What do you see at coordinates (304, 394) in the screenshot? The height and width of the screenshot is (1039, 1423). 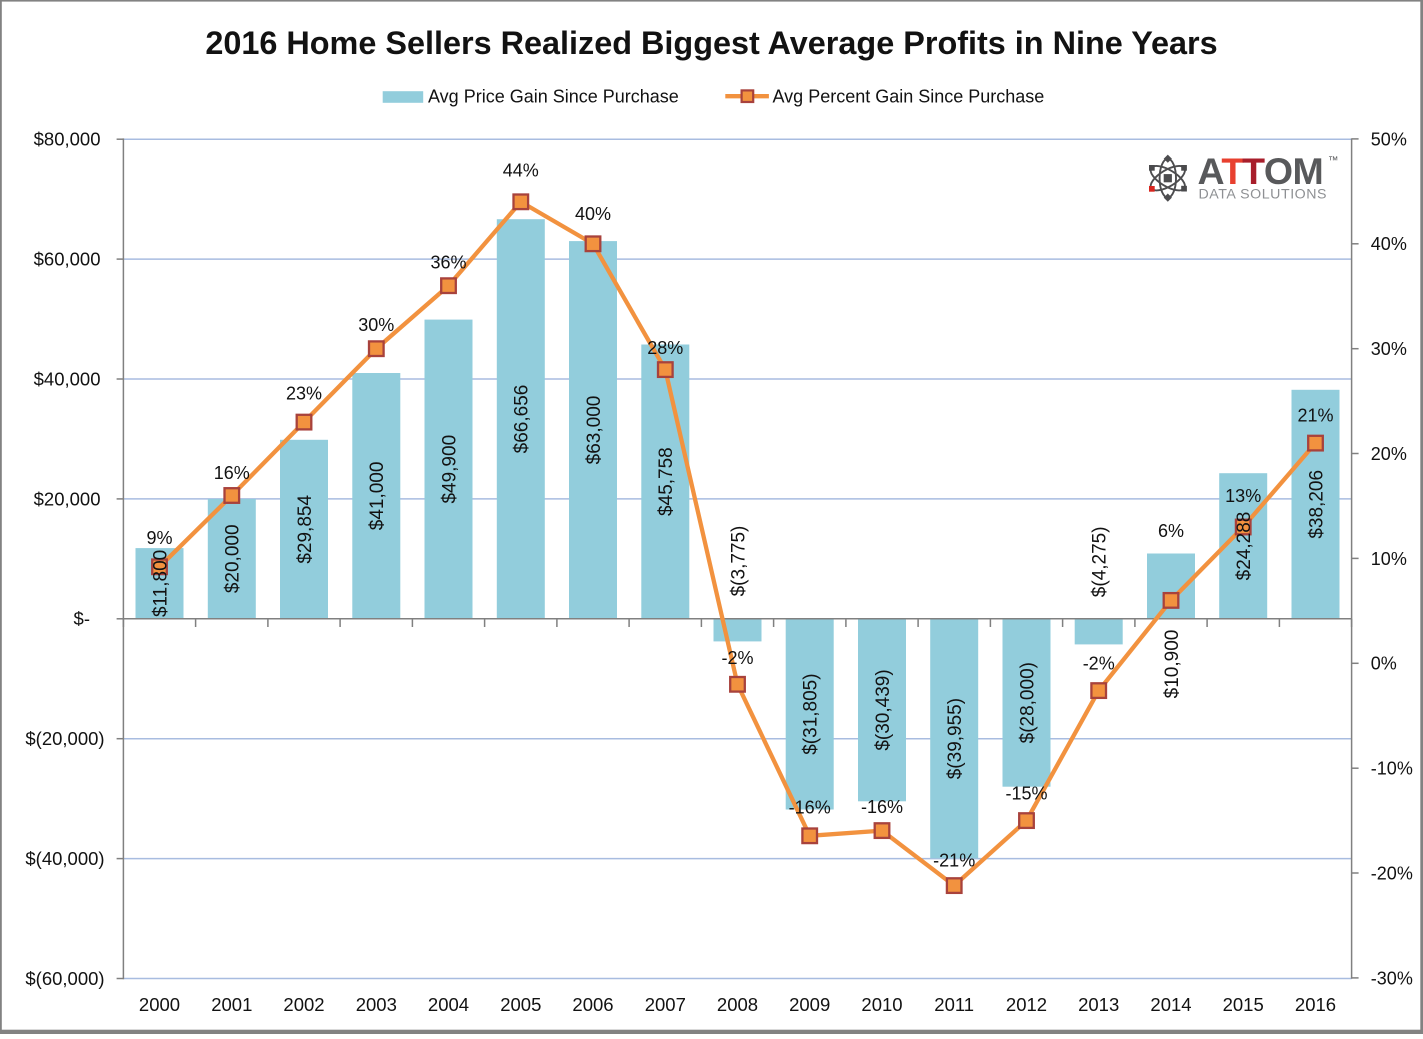 I see `svg-text: 23%` at bounding box center [304, 394].